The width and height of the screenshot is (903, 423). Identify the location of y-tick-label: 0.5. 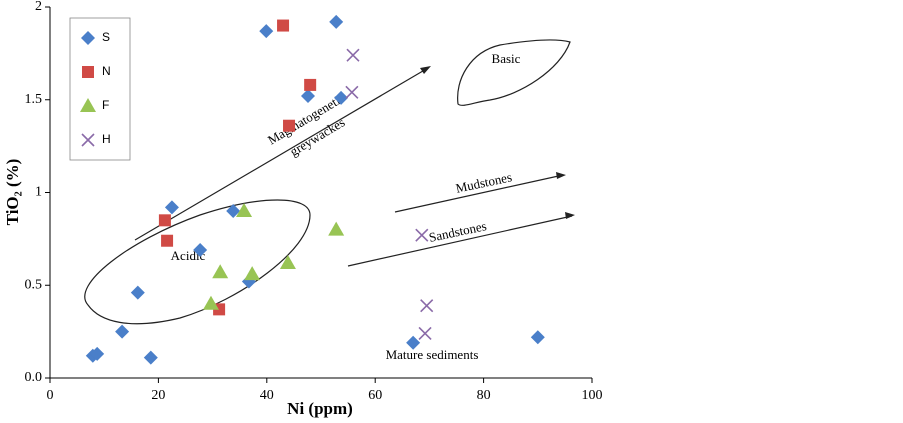
(34, 284).